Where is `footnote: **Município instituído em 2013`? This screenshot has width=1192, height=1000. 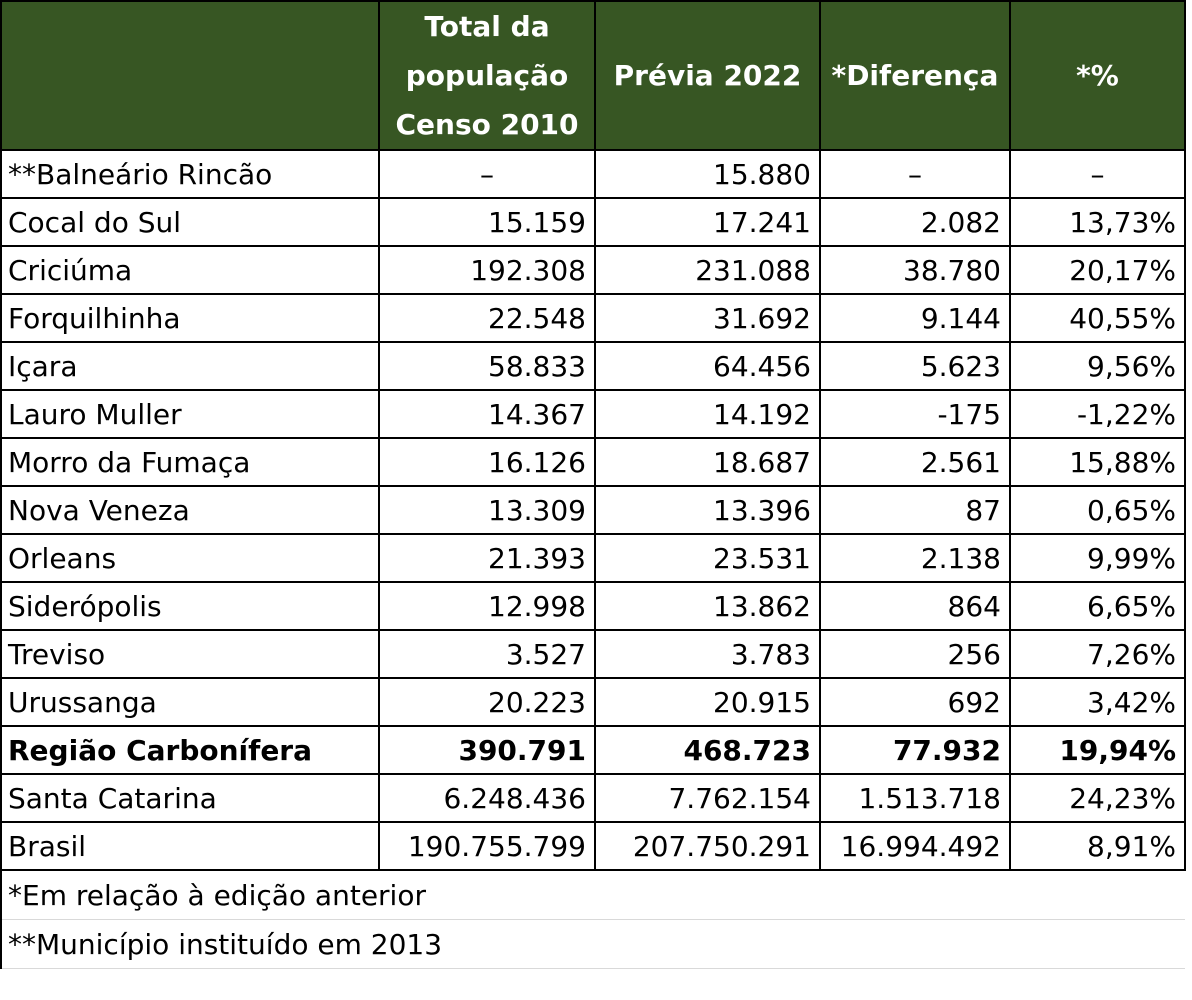 footnote: **Município instituído em 2013 is located at coordinates (592, 944).